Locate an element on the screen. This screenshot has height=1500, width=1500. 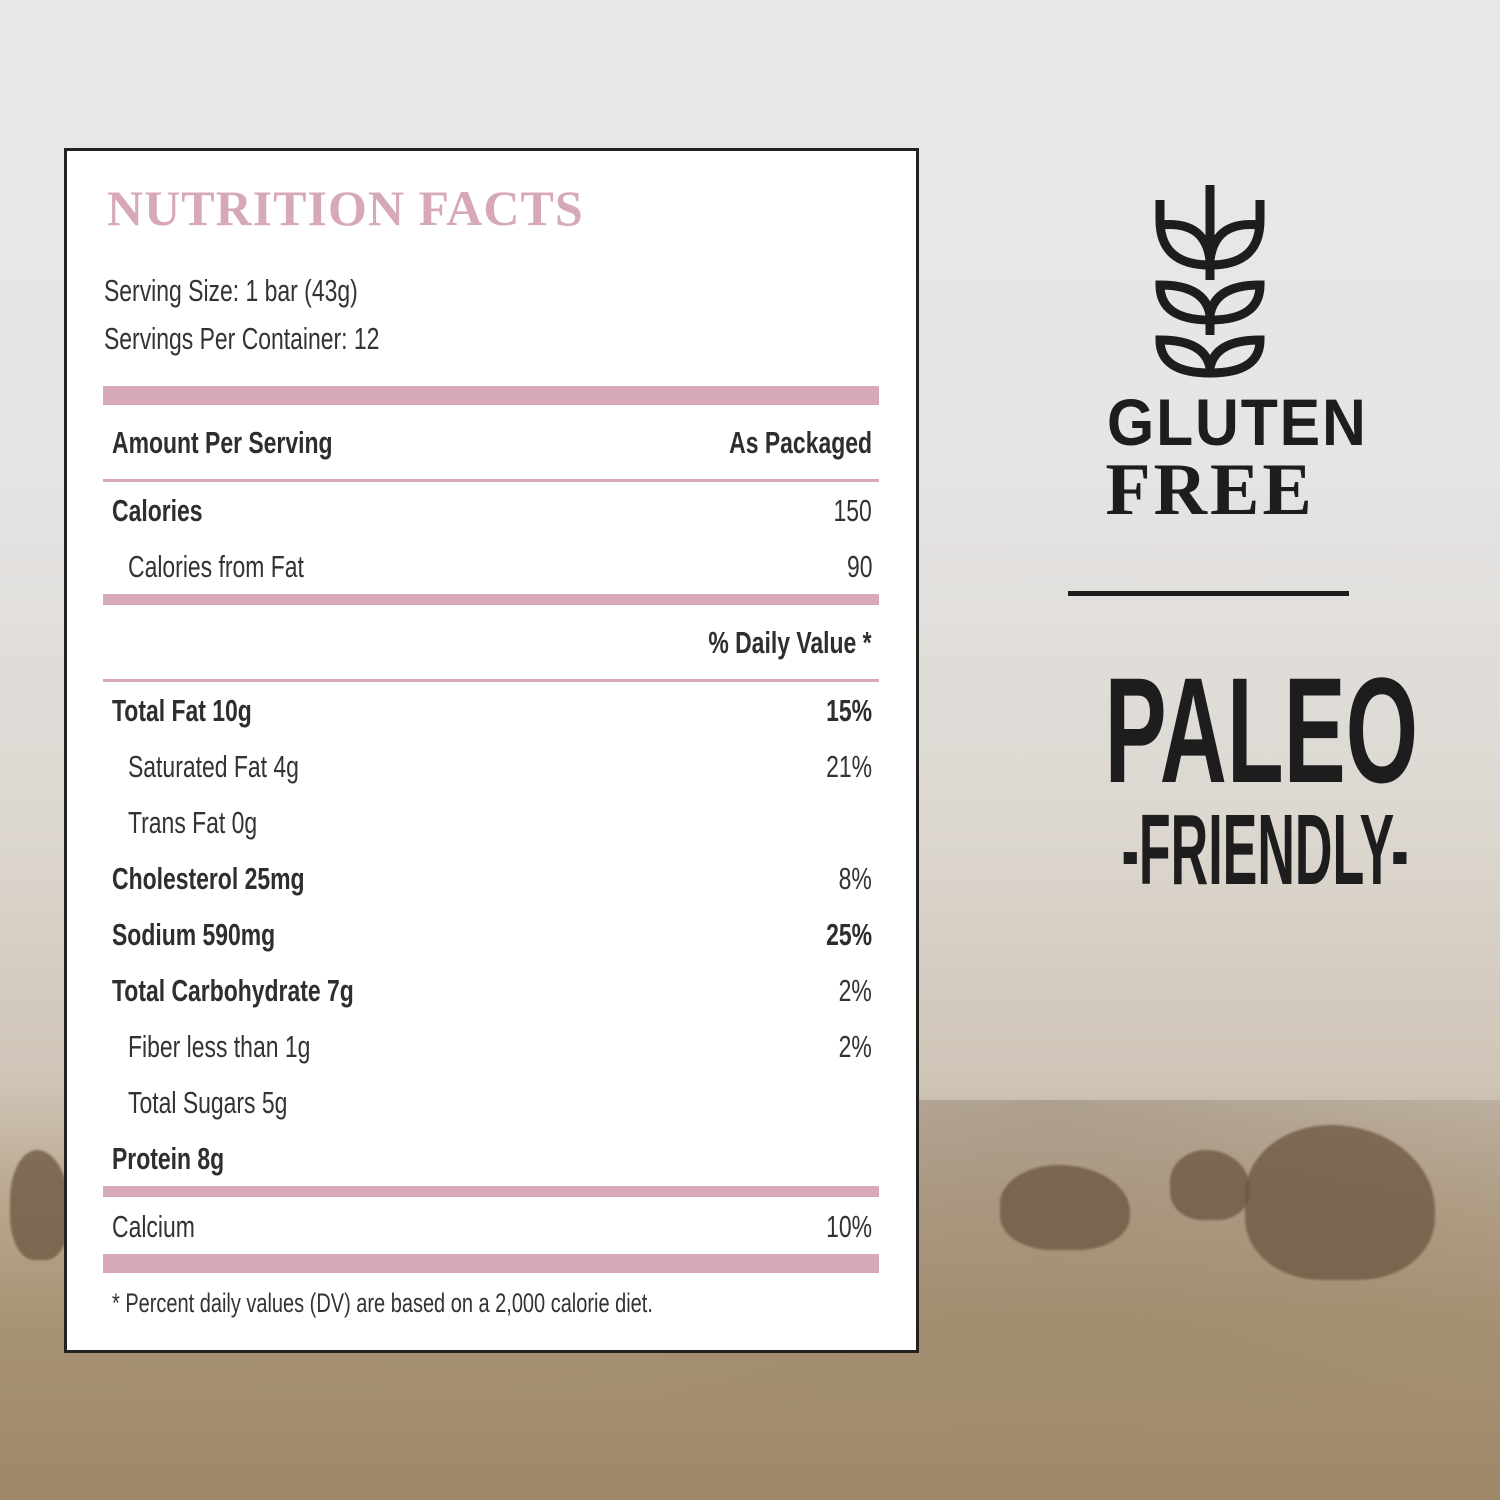
nutrient-dv: 21% is located at coordinates (849, 766).